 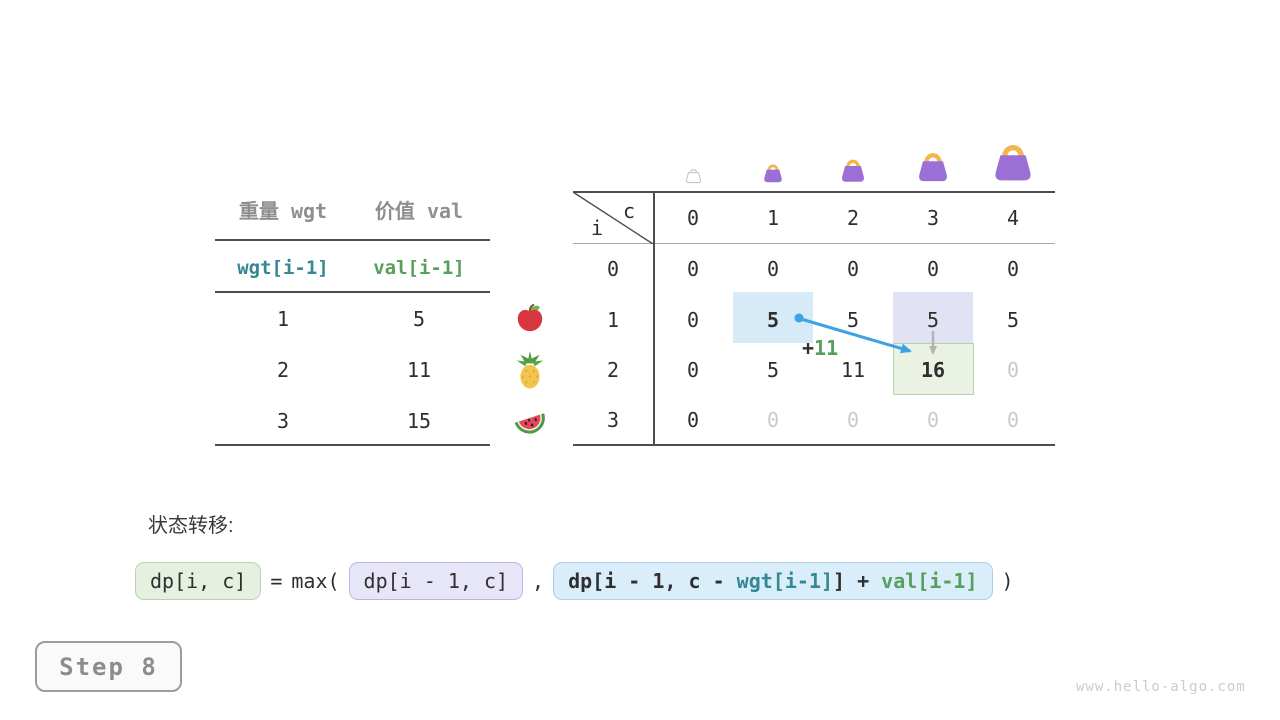 What do you see at coordinates (283, 421) in the screenshot?
I see `item-row-weight: 3` at bounding box center [283, 421].